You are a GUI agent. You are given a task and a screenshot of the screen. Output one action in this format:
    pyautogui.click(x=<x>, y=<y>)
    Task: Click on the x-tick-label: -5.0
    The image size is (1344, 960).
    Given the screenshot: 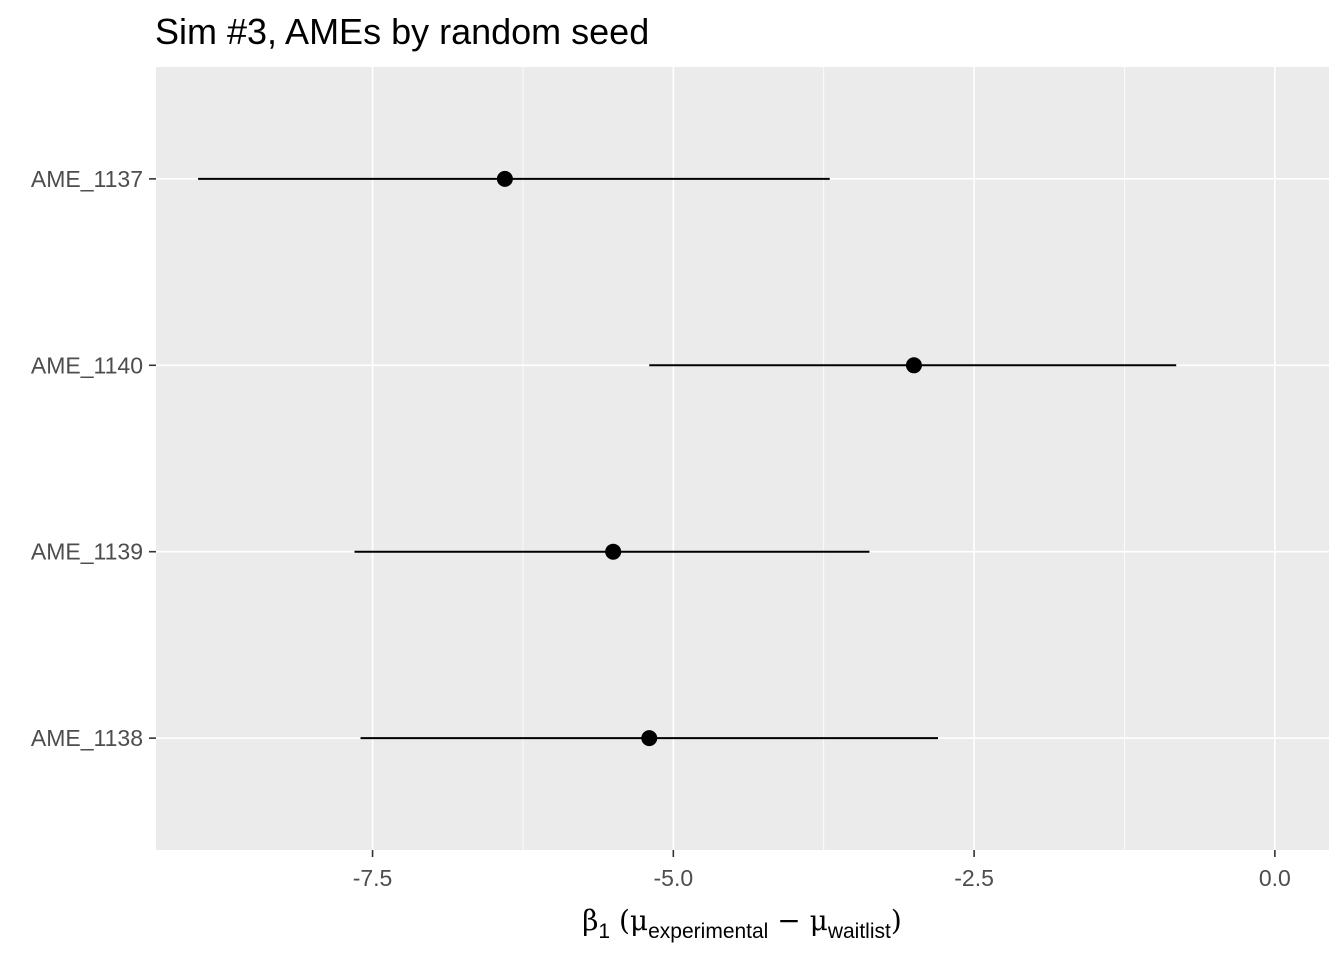 What is the action you would take?
    pyautogui.click(x=674, y=878)
    